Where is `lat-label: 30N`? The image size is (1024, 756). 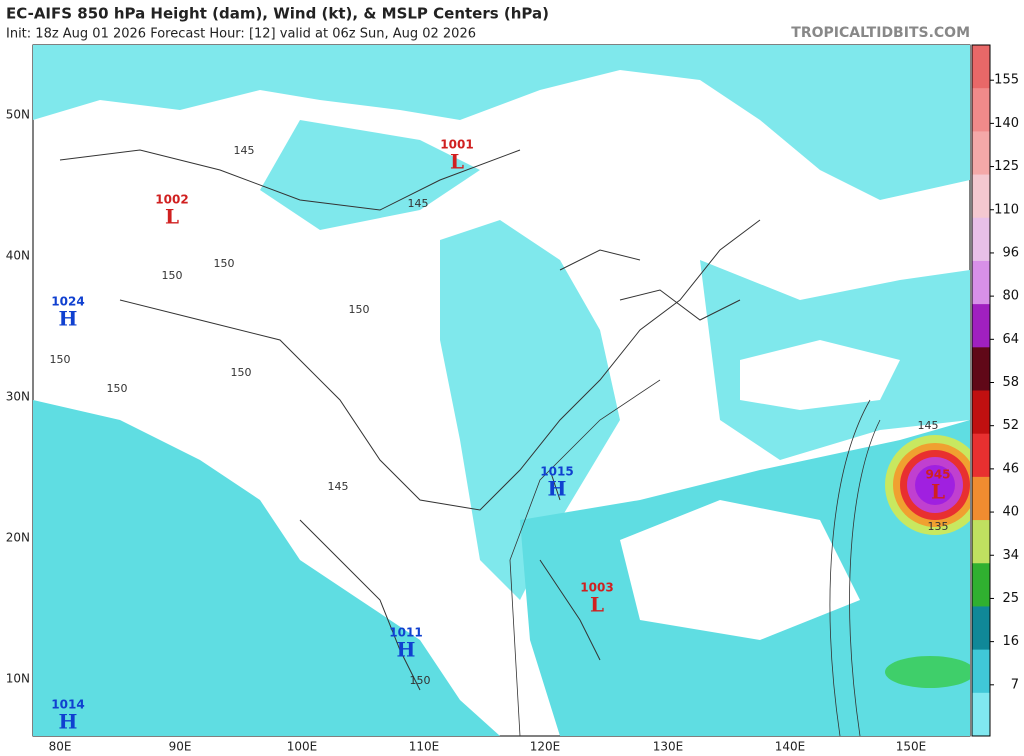
lat-label: 30N is located at coordinates (18, 397).